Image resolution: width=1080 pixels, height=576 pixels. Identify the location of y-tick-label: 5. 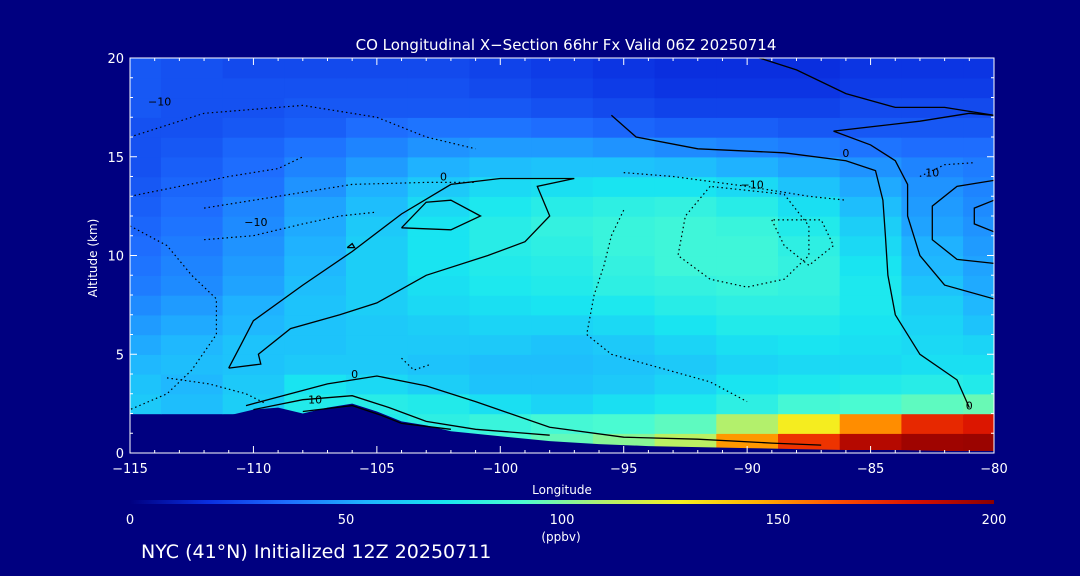
(120, 355).